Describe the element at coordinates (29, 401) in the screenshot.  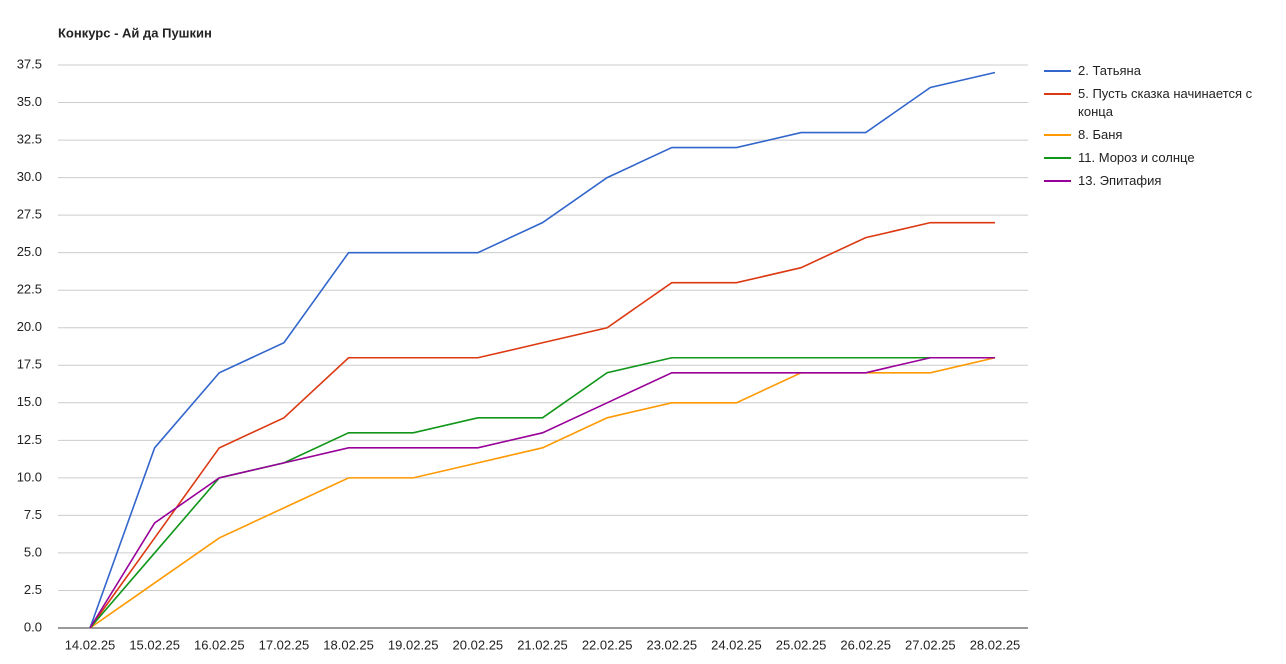
I see `y-tick-label: 15.0` at that location.